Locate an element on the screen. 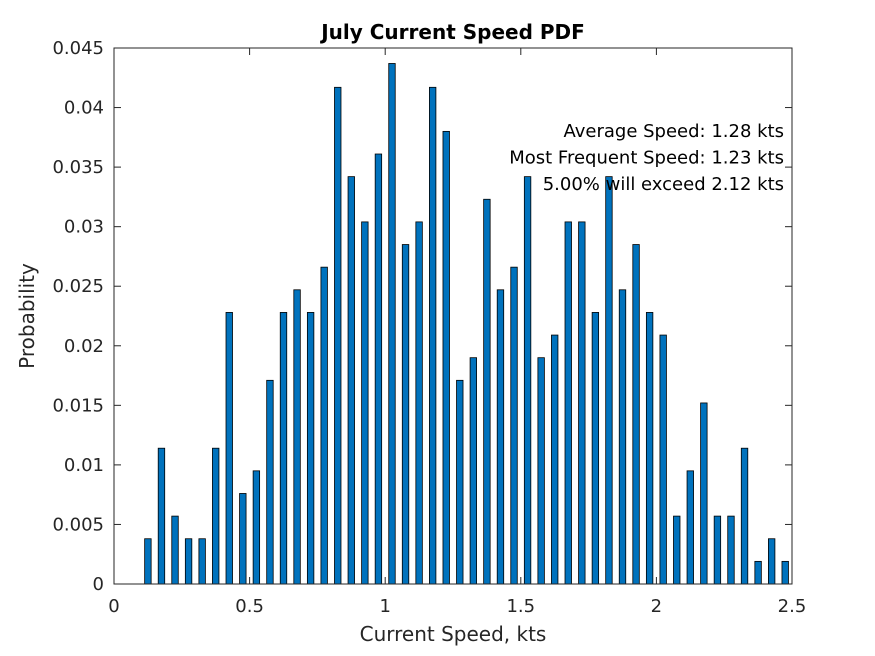 Image resolution: width=875 pixels, height=656 pixels. x-tick-label: 0 is located at coordinates (113, 606).